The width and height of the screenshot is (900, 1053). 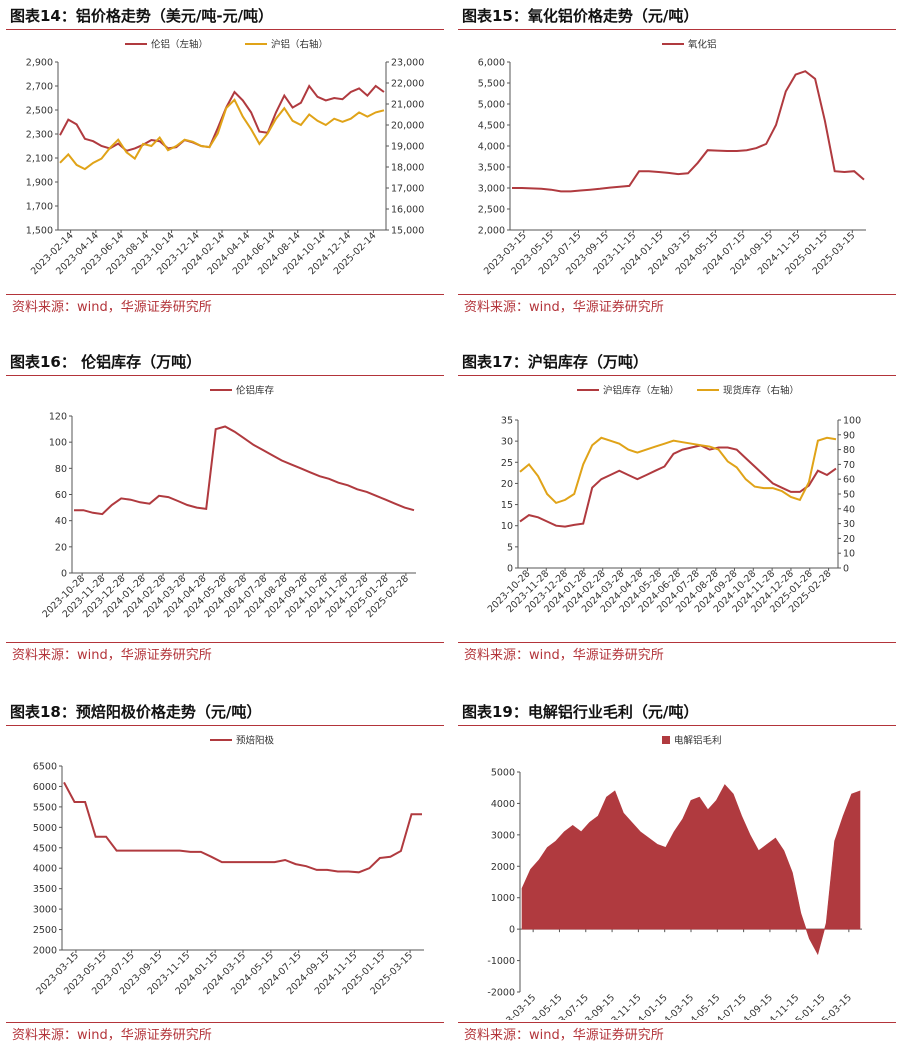 I want to click on y-tick-label-left: 1,700, so click(x=39, y=207).